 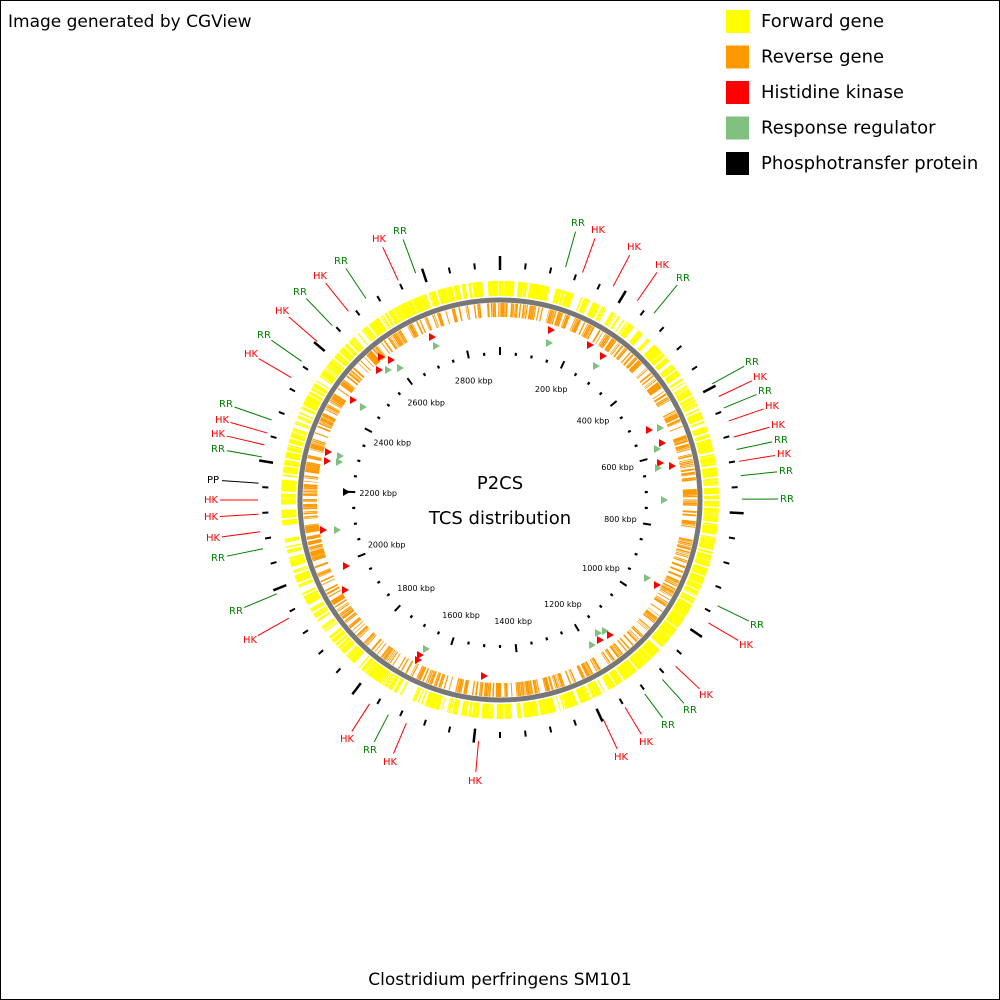 What do you see at coordinates (737, 92) in the screenshot?
I see `legend-swatch` at bounding box center [737, 92].